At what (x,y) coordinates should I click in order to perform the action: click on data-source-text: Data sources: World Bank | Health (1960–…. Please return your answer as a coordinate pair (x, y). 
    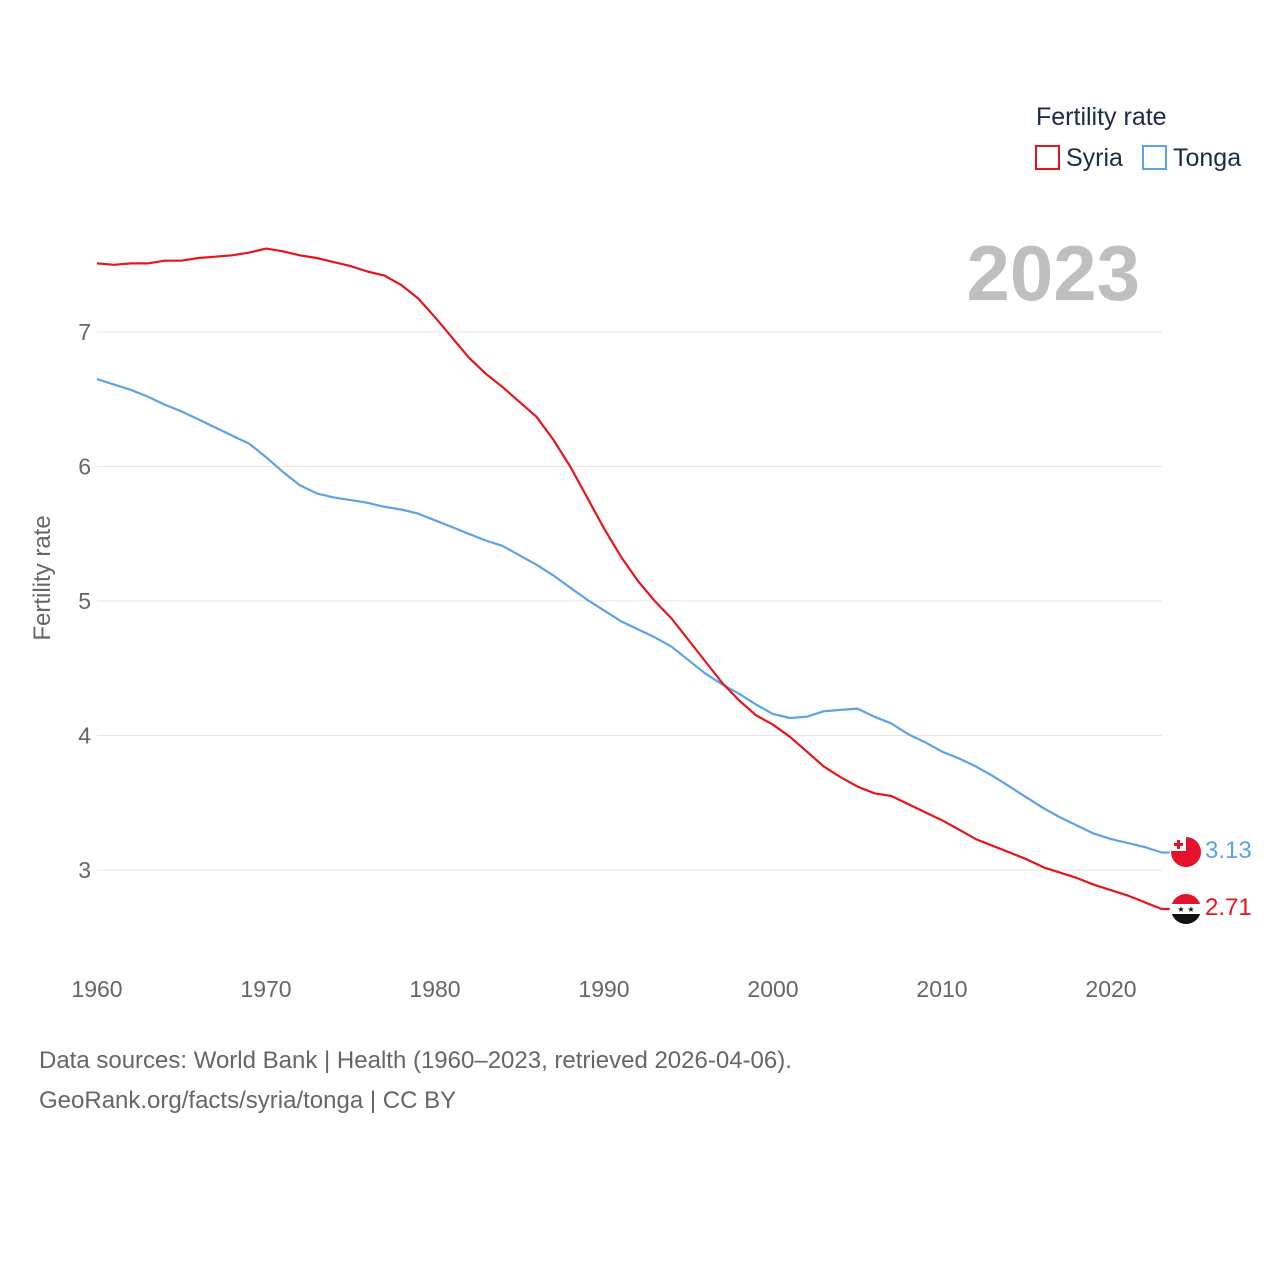
    Looking at the image, I should click on (415, 1060).